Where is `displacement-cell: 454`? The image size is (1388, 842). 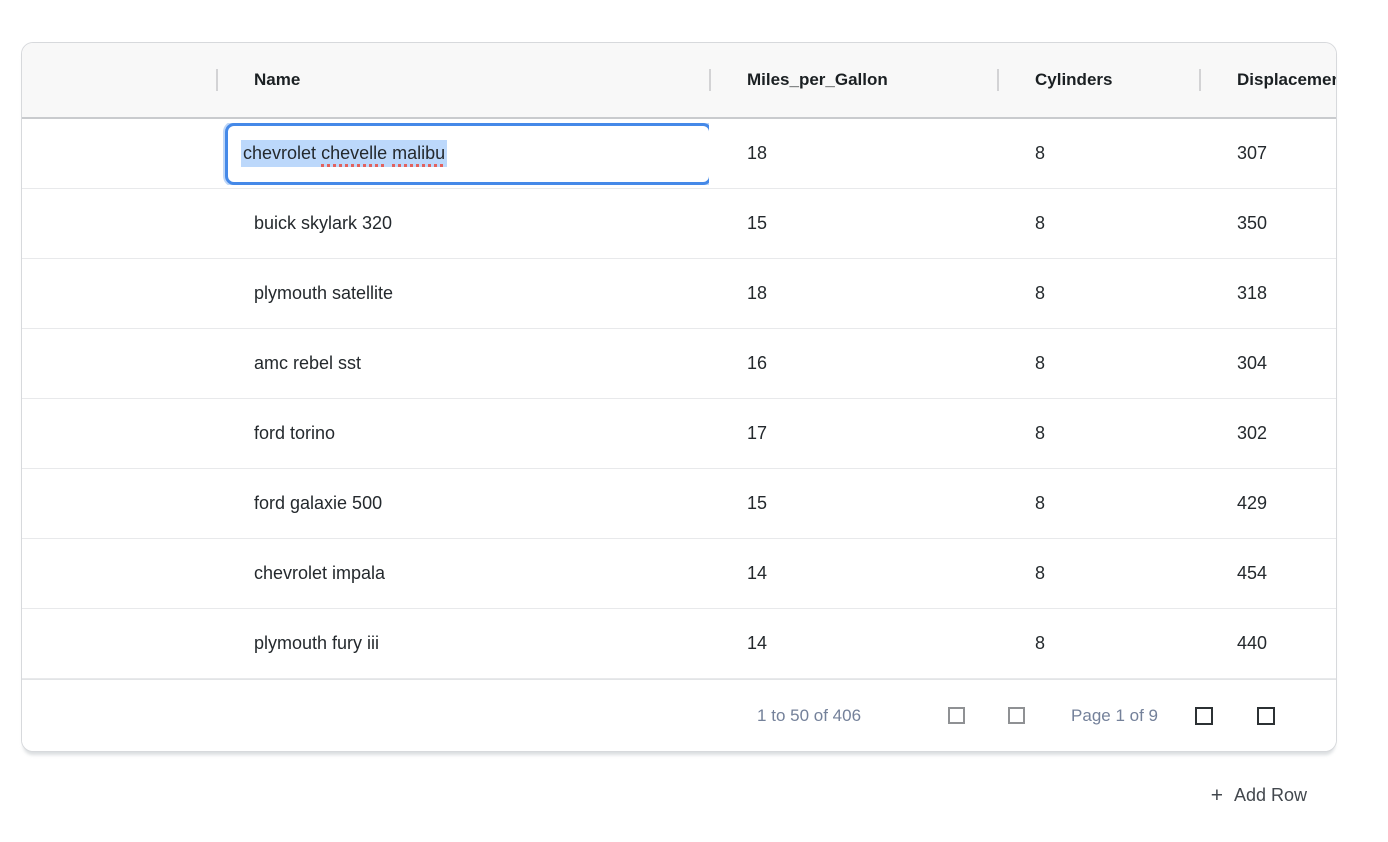 displacement-cell: 454 is located at coordinates (1252, 573).